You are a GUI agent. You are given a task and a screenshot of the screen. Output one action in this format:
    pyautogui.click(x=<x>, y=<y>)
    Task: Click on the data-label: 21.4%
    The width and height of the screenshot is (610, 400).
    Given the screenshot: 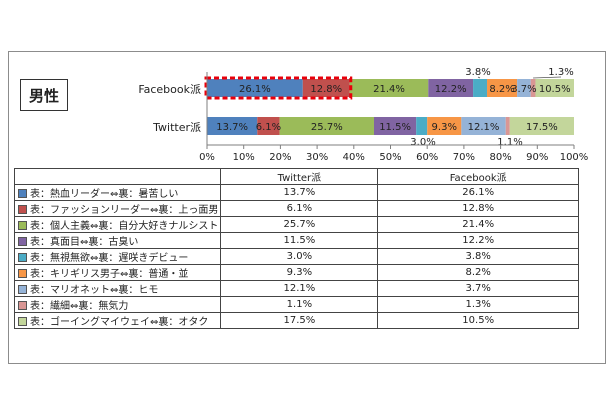 What is the action you would take?
    pyautogui.click(x=389, y=89)
    